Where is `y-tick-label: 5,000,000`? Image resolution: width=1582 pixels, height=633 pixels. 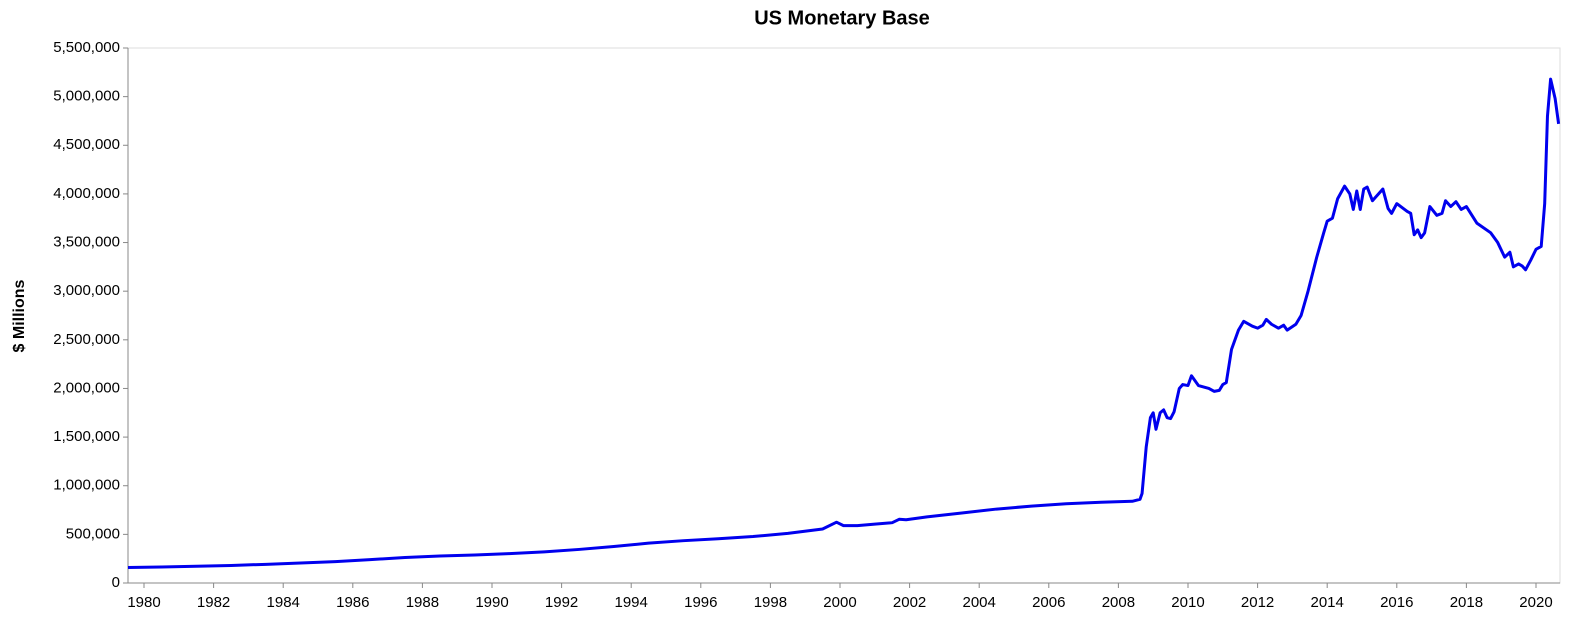
y-tick-label: 5,000,000 is located at coordinates (86, 96).